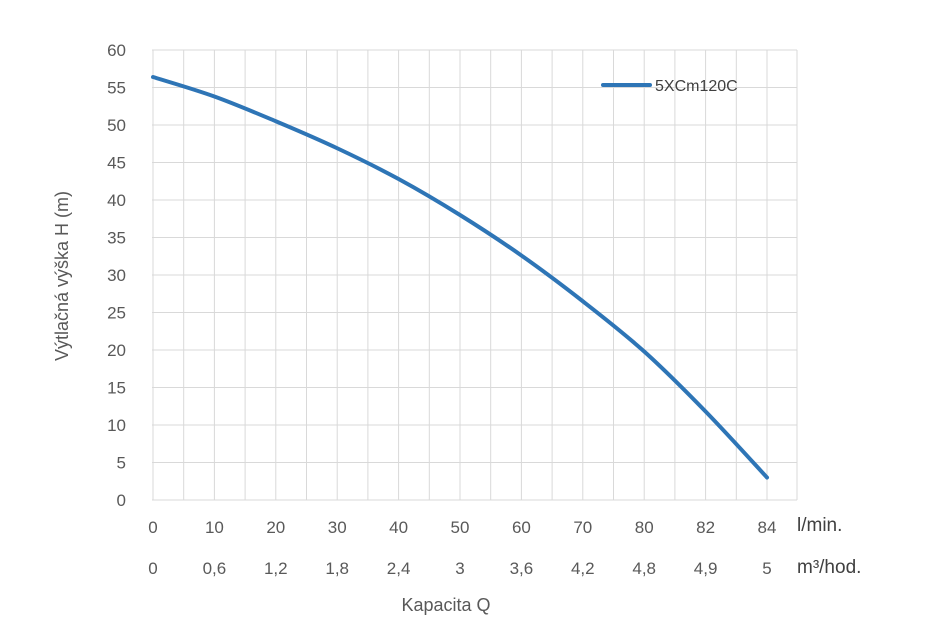 The height and width of the screenshot is (636, 930). What do you see at coordinates (459, 568) in the screenshot?
I see `x-tick-label-m3h: 3` at bounding box center [459, 568].